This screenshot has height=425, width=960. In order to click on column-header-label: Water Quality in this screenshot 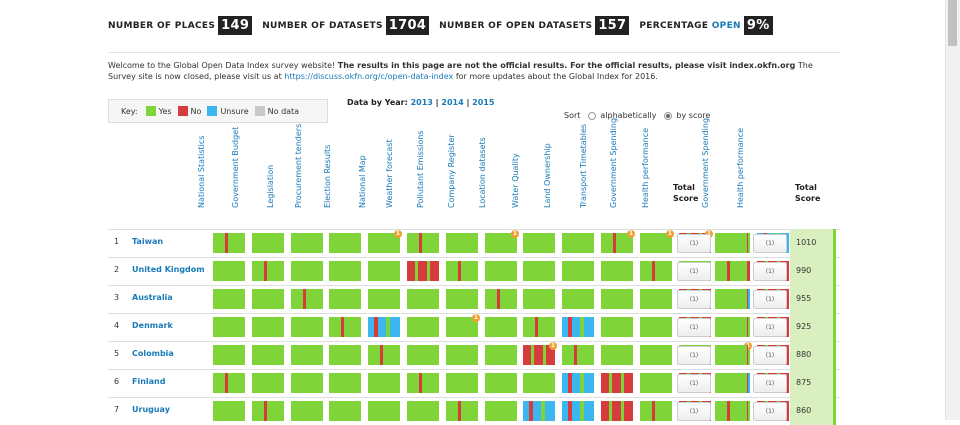, I will do `click(515, 180)`.